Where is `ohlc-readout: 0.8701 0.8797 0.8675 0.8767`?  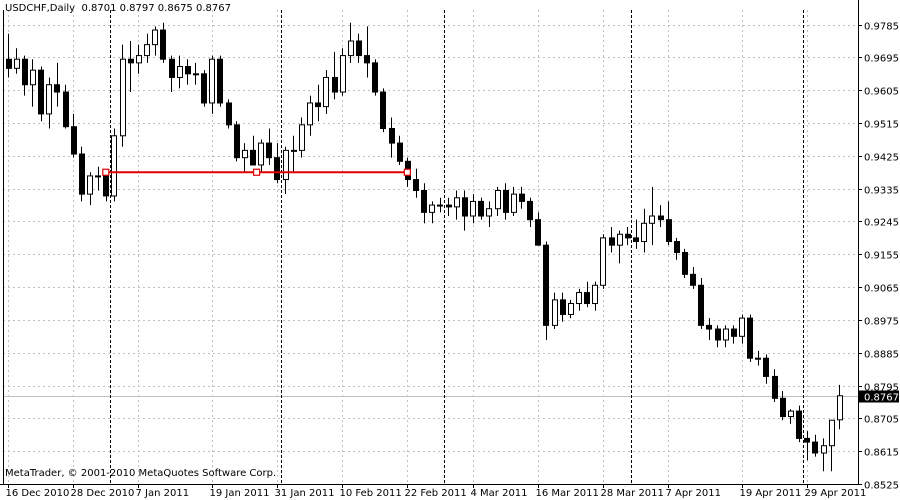 ohlc-readout: 0.8701 0.8797 0.8675 0.8767 is located at coordinates (156, 8).